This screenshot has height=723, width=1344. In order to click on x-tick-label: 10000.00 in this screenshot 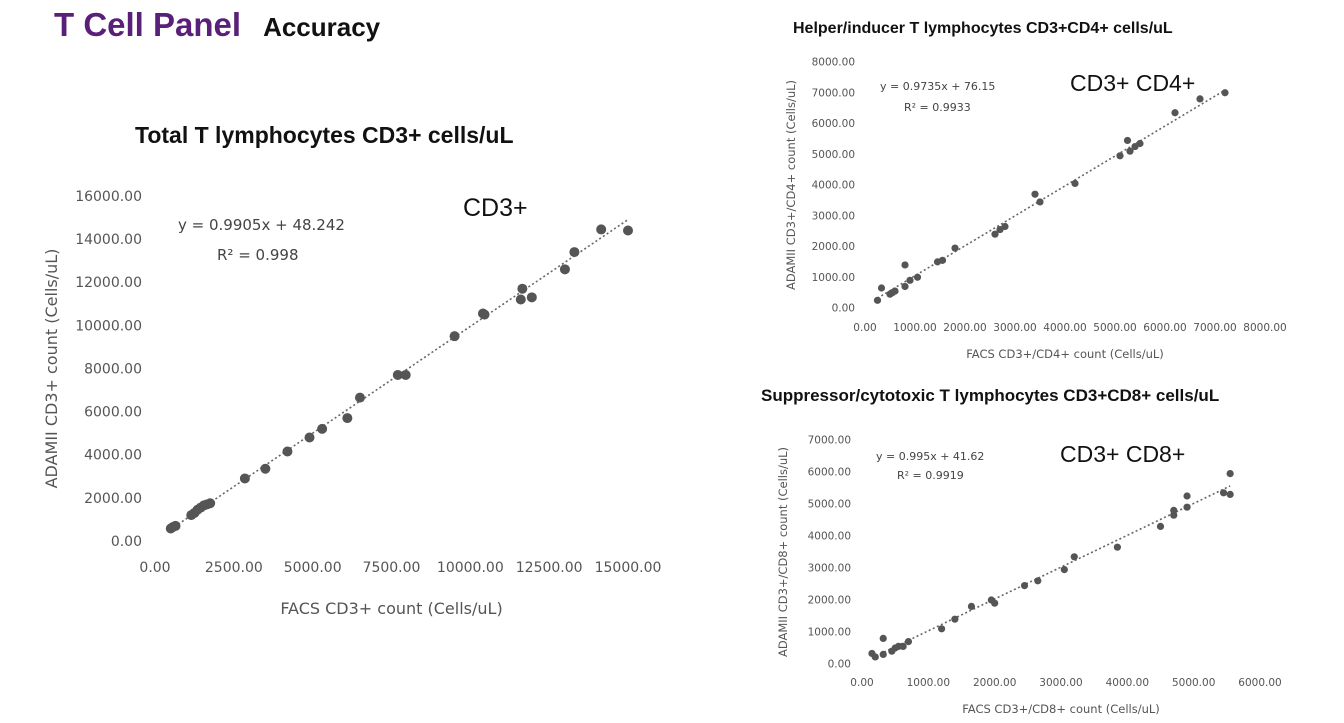, I will do `click(470, 568)`.